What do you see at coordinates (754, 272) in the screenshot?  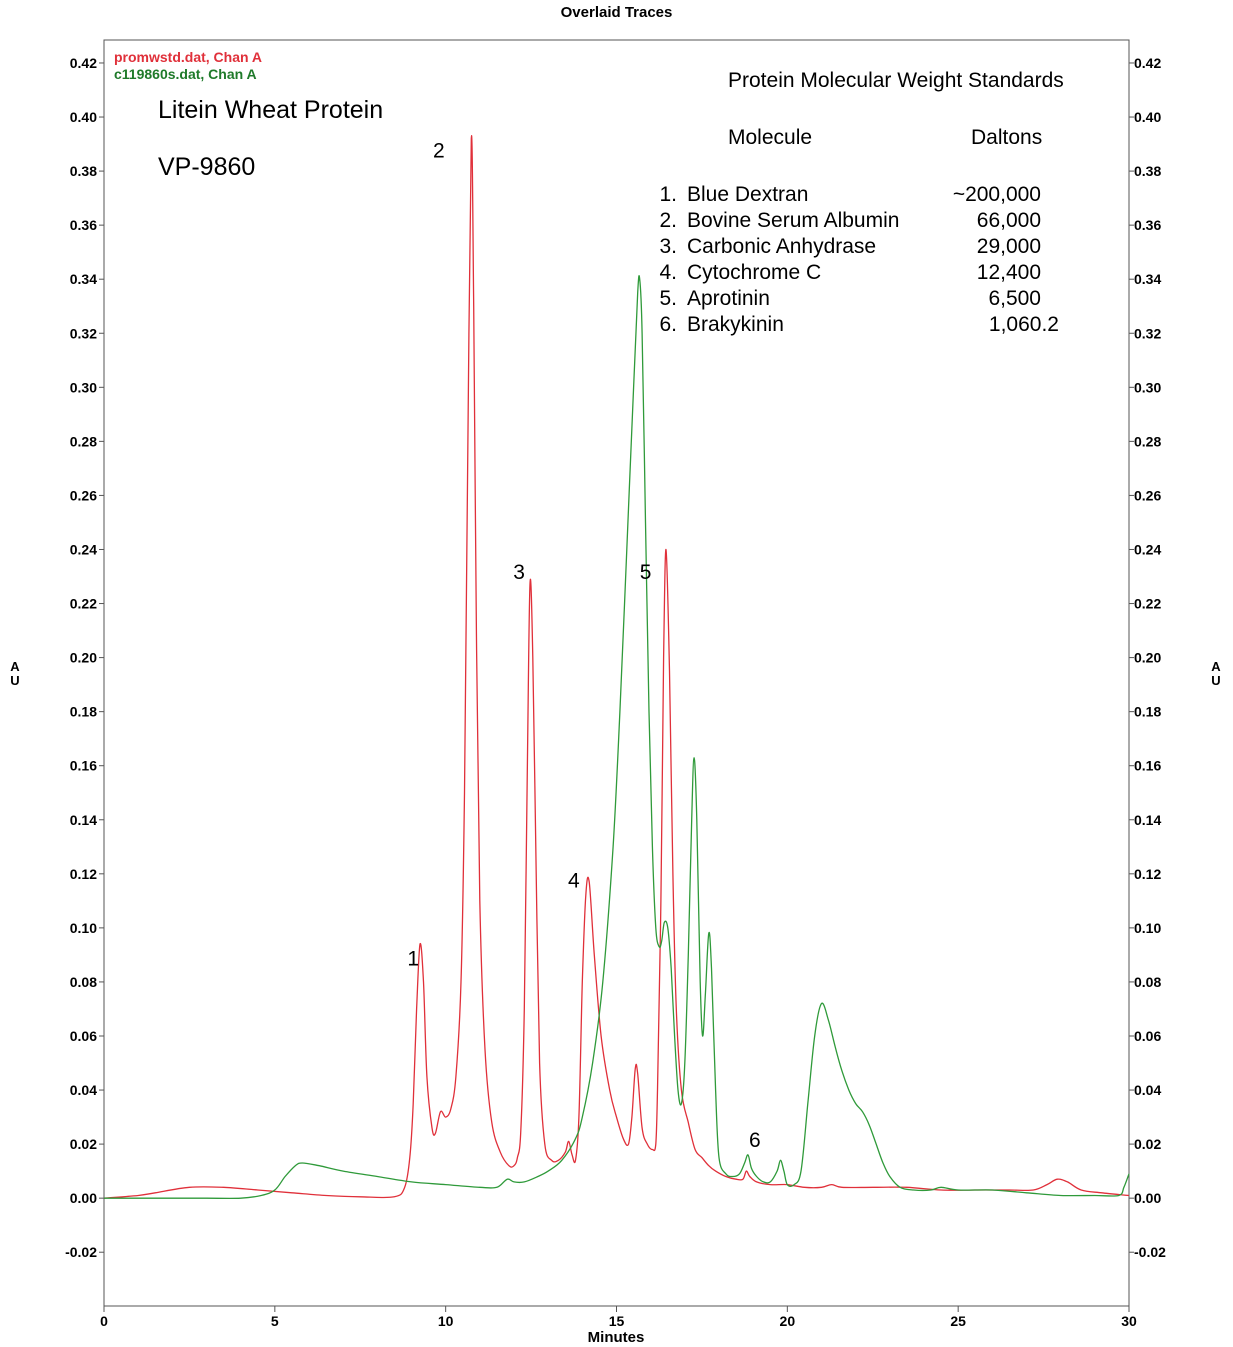 I see `standards-row-molecule: Cytochrome C` at bounding box center [754, 272].